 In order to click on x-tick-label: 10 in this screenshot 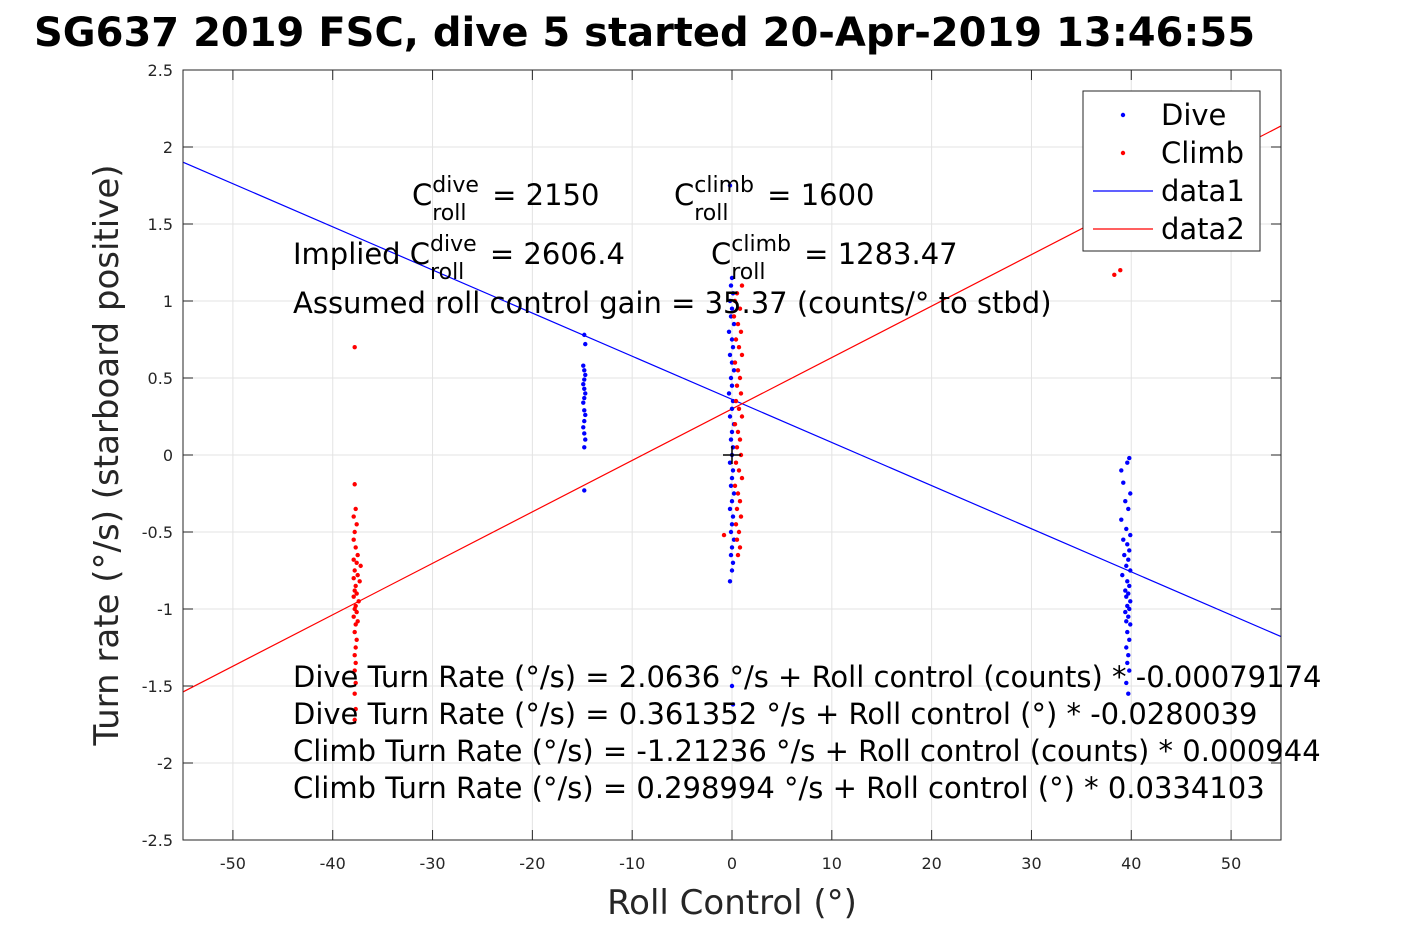, I will do `click(832, 863)`.